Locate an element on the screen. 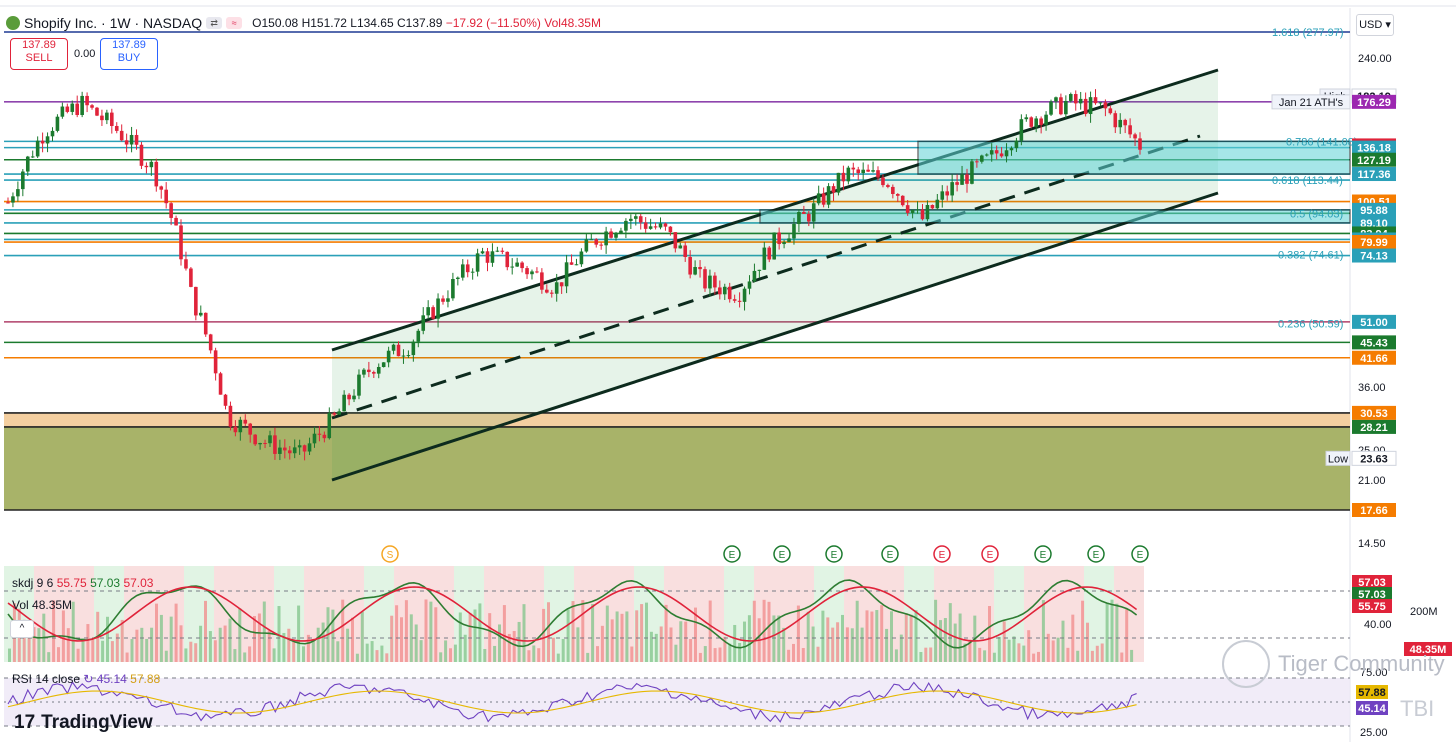 This screenshot has height=742, width=1456. fib-label-2: 0.618 (113.44) is located at coordinates (1307, 181).